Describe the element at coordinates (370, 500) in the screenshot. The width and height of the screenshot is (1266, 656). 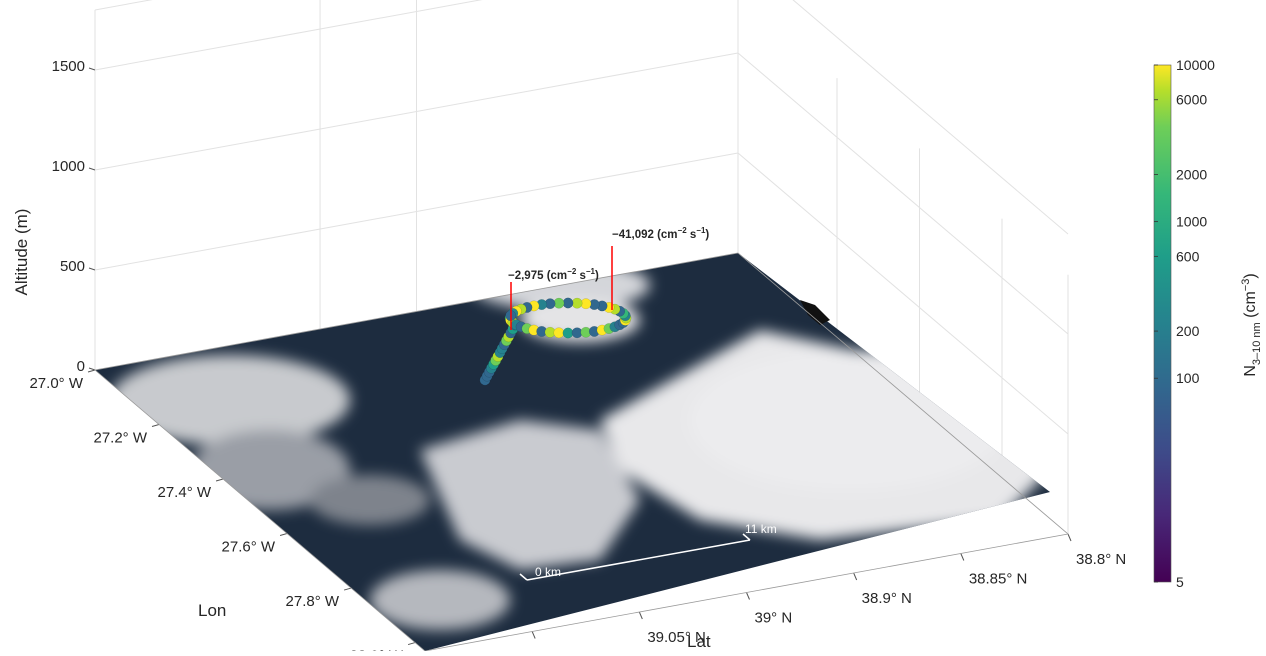
I see `cloud-mid` at that location.